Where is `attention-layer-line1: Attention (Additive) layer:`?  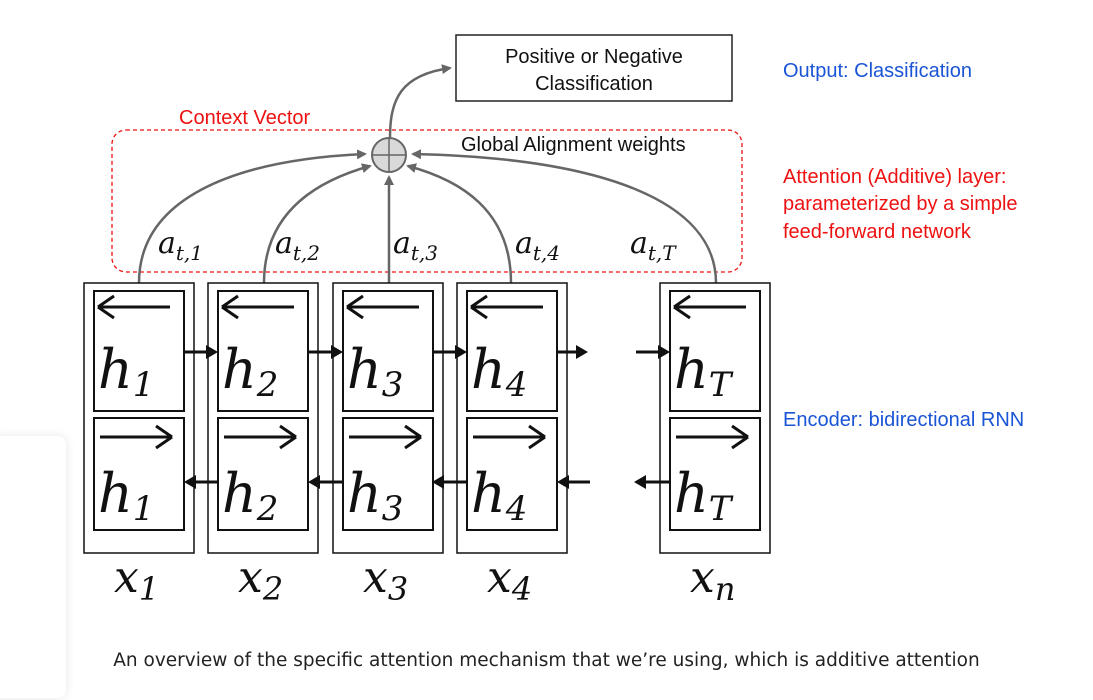
attention-layer-line1: Attention (Additive) layer: is located at coordinates (894, 177).